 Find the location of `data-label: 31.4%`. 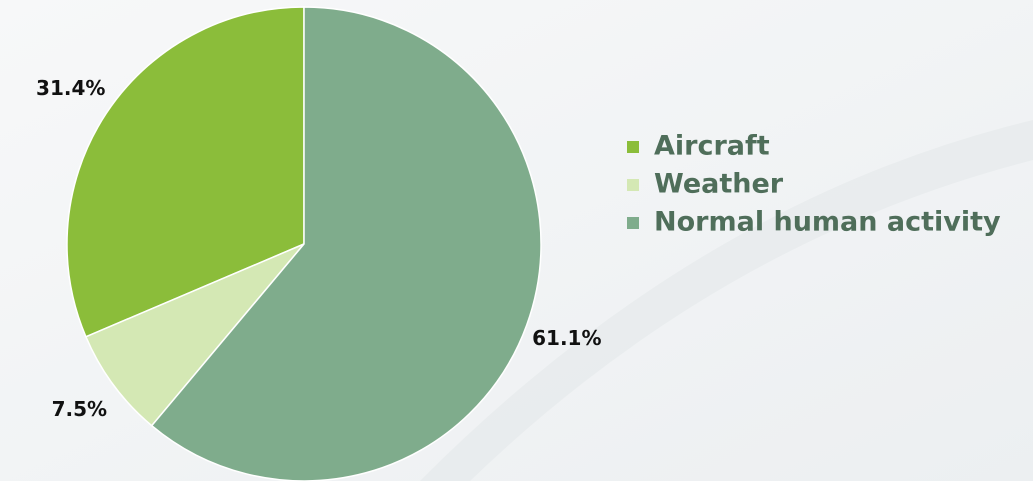

data-label: 31.4% is located at coordinates (70, 88).